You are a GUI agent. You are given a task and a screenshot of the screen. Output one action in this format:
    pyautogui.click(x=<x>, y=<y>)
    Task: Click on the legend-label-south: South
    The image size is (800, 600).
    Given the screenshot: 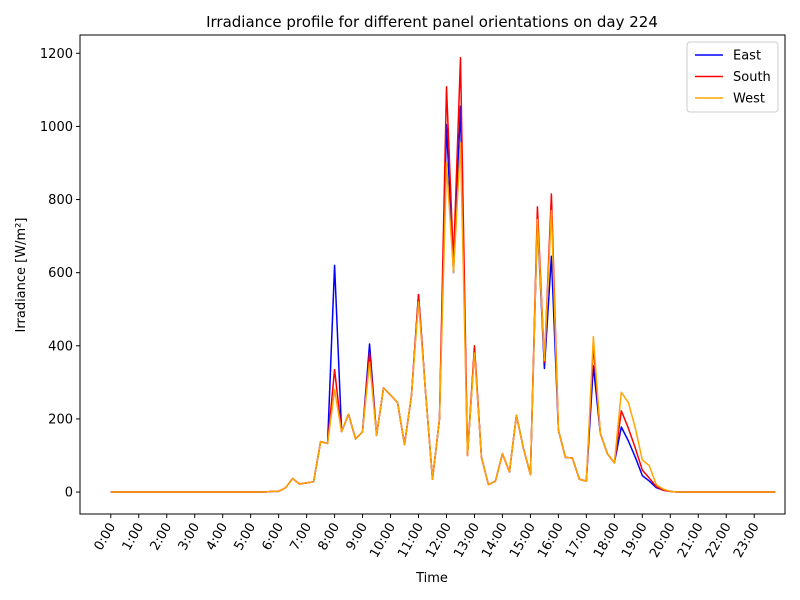 What is the action you would take?
    pyautogui.click(x=752, y=77)
    